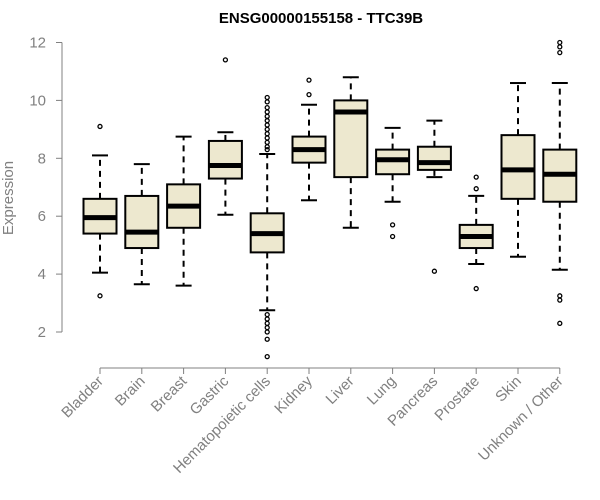 The width and height of the screenshot is (600, 500). What do you see at coordinates (42, 274) in the screenshot?
I see `y-tick-label: 4` at bounding box center [42, 274].